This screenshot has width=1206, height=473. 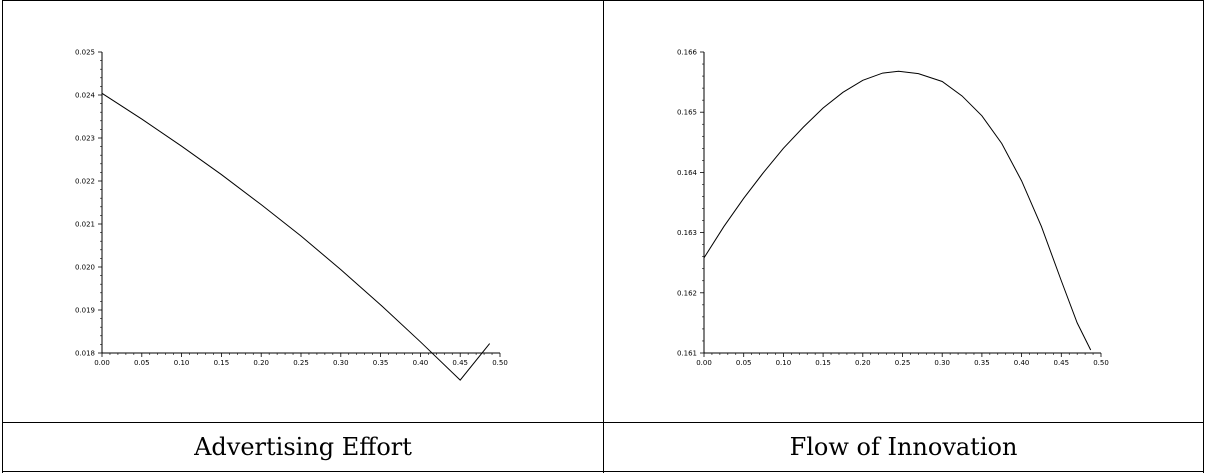 What do you see at coordinates (603, 236) in the screenshot?
I see `table-middle-rule` at bounding box center [603, 236].